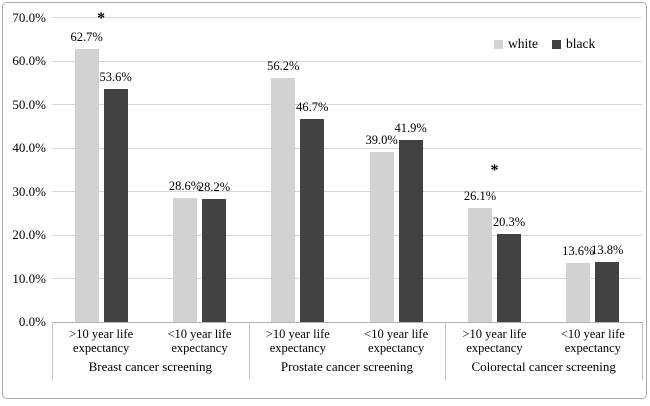 This screenshot has height=406, width=650. What do you see at coordinates (347, 366) in the screenshot?
I see `group-axis-label: Prostate cancer screening` at bounding box center [347, 366].